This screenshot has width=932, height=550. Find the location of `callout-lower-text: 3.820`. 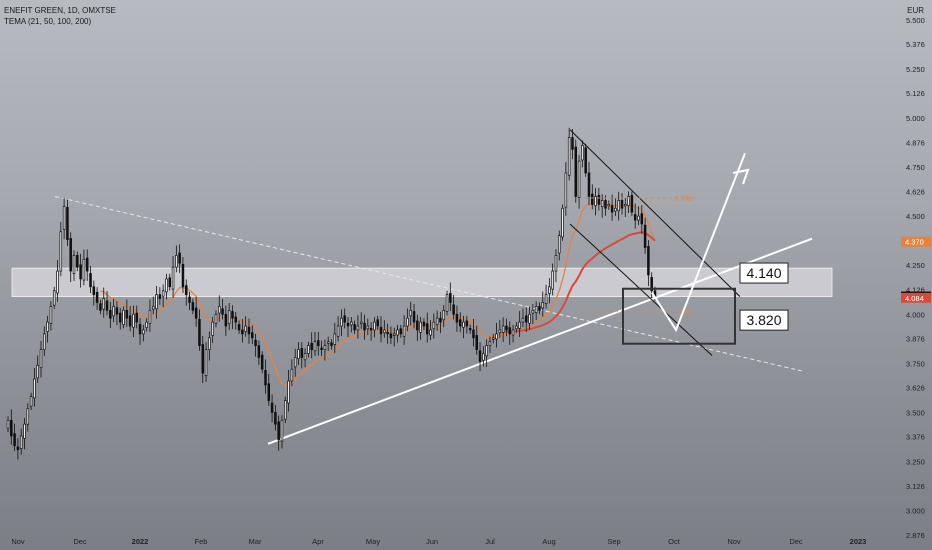

callout-lower-text: 3.820 is located at coordinates (763, 320).